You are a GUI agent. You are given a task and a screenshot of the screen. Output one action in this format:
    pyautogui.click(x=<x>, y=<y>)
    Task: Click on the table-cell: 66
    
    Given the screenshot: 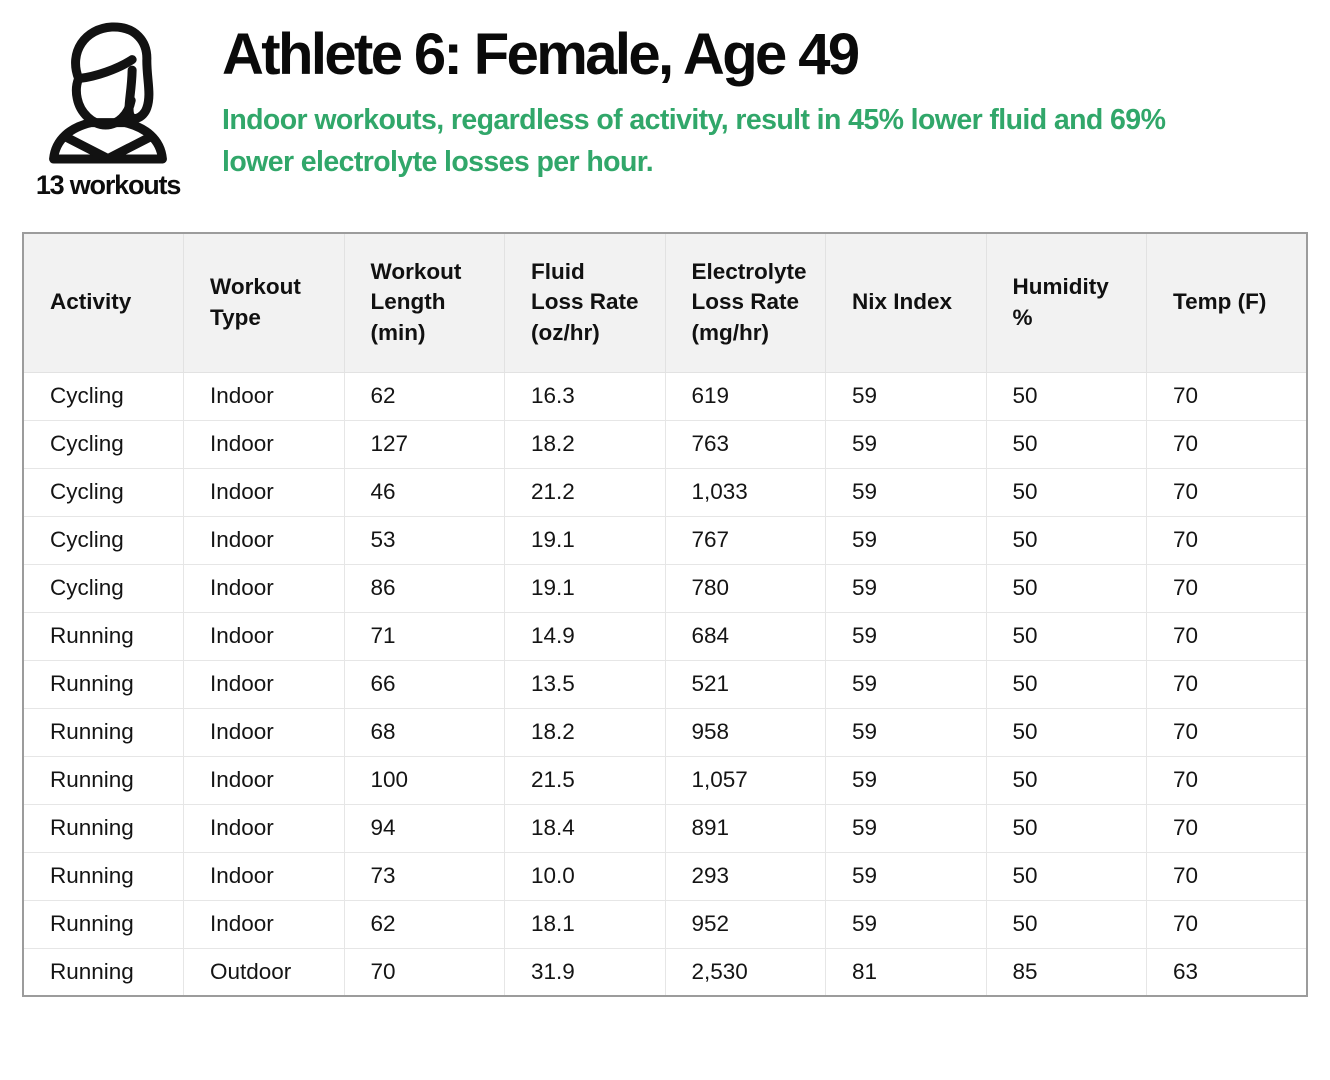 What is the action you would take?
    pyautogui.click(x=424, y=684)
    